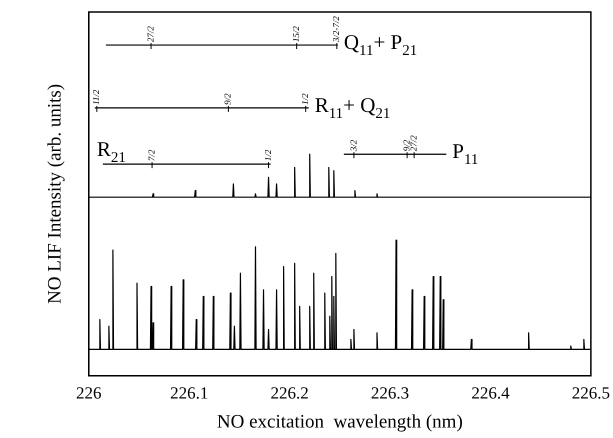  Describe the element at coordinates (390, 392) in the screenshot. I see `x-tick-label: 226.3` at that location.